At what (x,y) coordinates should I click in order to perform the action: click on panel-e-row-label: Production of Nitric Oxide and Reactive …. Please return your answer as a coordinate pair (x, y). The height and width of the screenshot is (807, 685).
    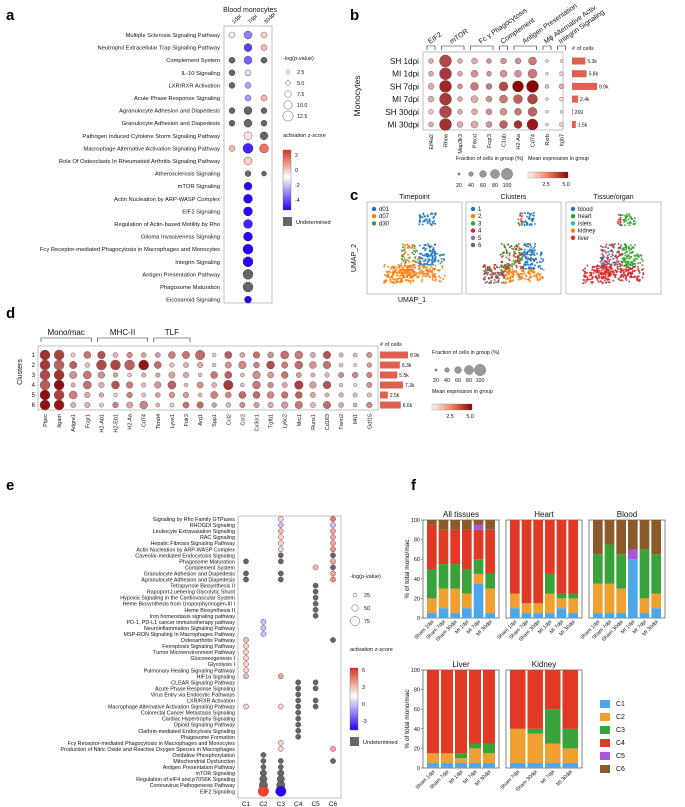
    Looking at the image, I should click on (147, 750).